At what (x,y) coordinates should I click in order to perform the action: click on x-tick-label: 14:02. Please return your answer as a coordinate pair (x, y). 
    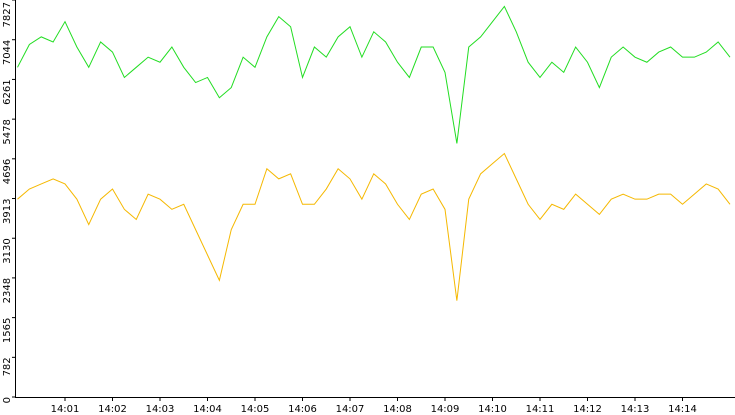
    Looking at the image, I should click on (112, 409).